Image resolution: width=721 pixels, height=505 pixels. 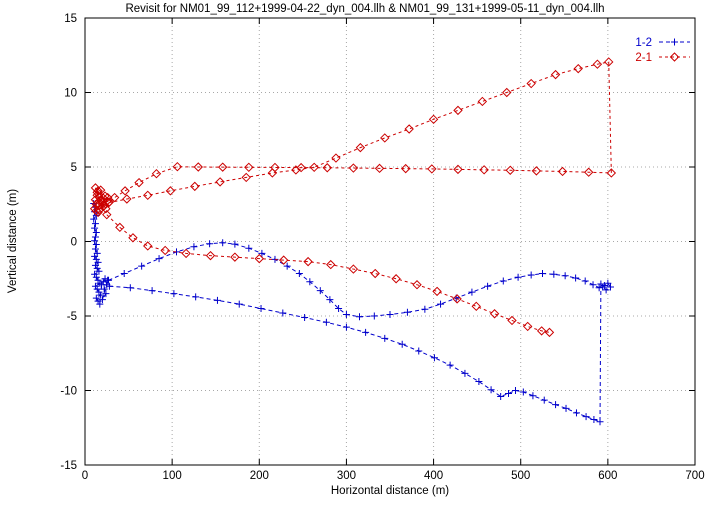 I want to click on legend-label-2-1: 2-1, so click(x=643, y=58).